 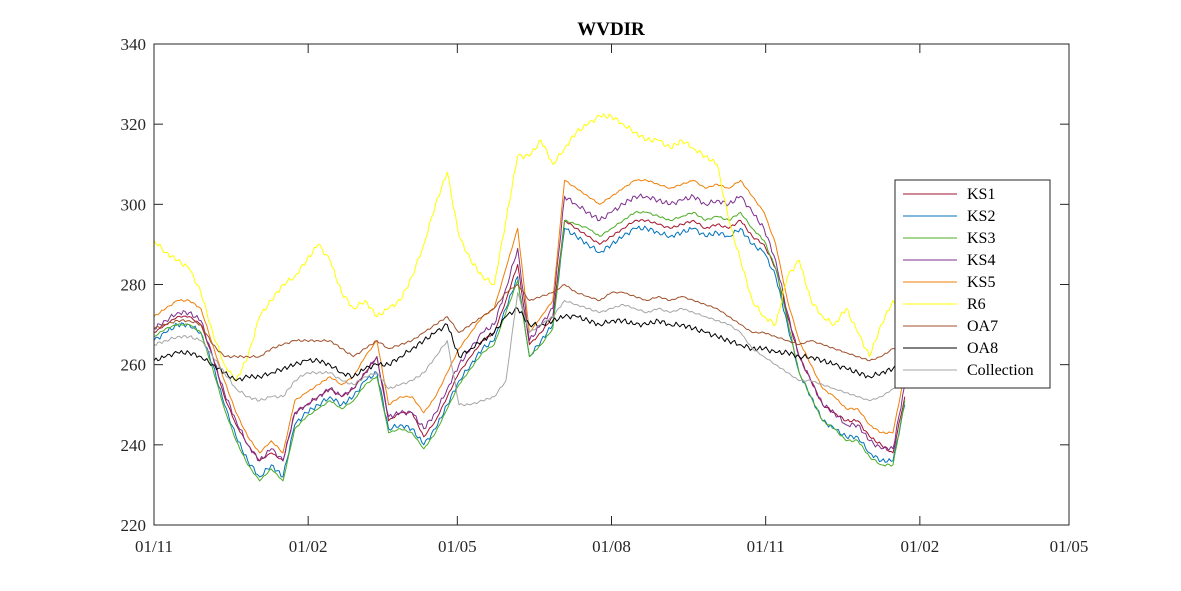 What do you see at coordinates (981, 282) in the screenshot?
I see `legend-label-ks5: KS5` at bounding box center [981, 282].